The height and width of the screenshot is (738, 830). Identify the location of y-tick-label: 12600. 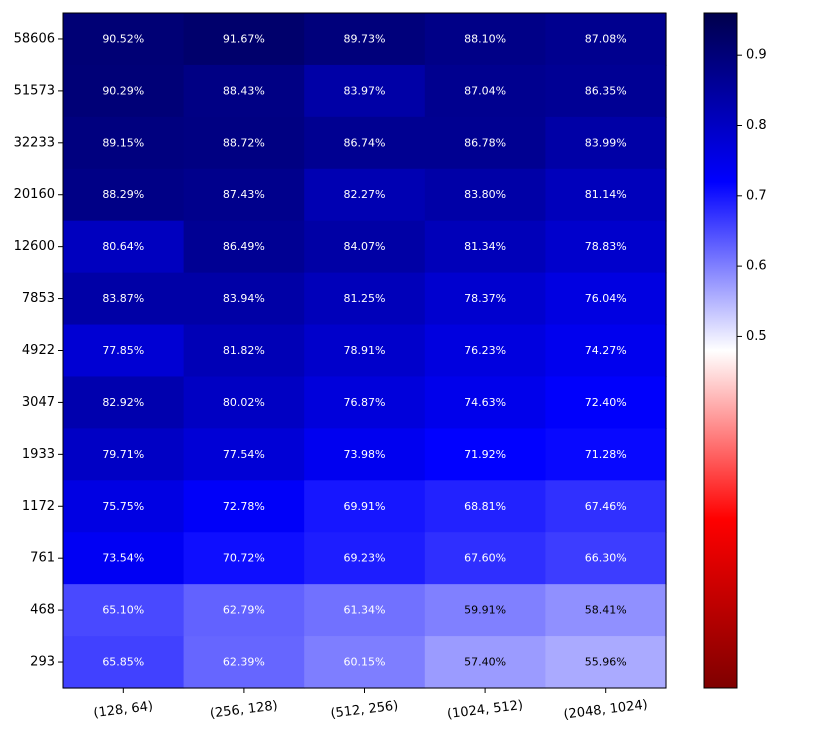
(34, 246).